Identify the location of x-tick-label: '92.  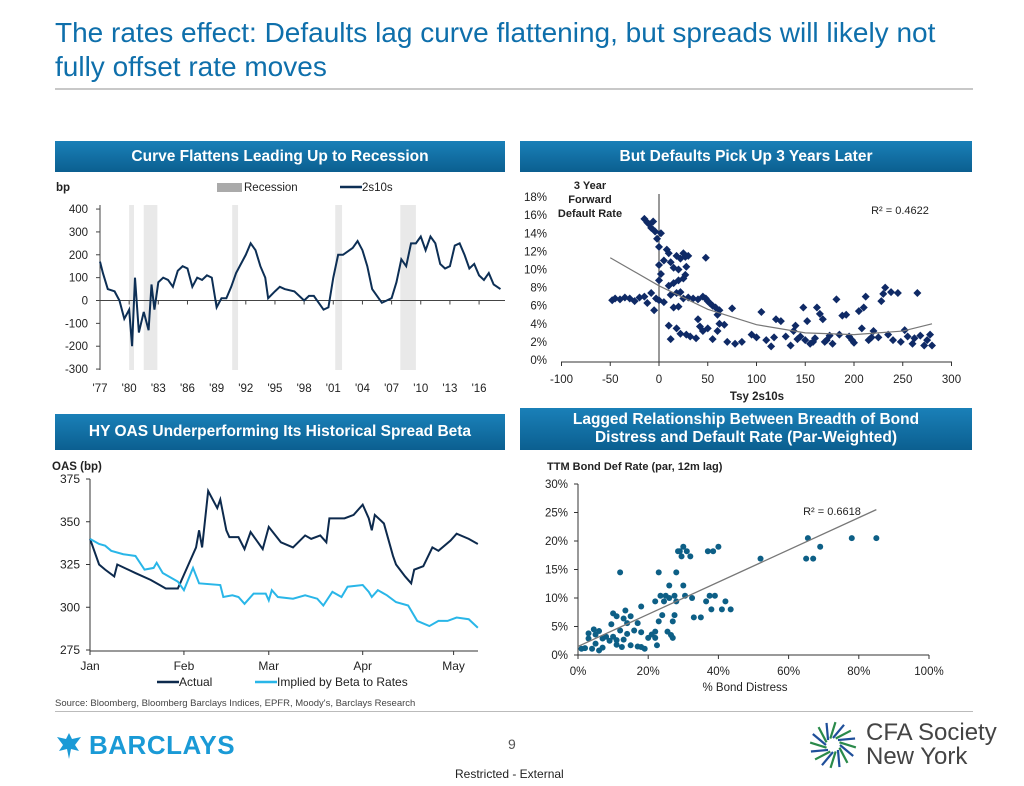
(245, 389).